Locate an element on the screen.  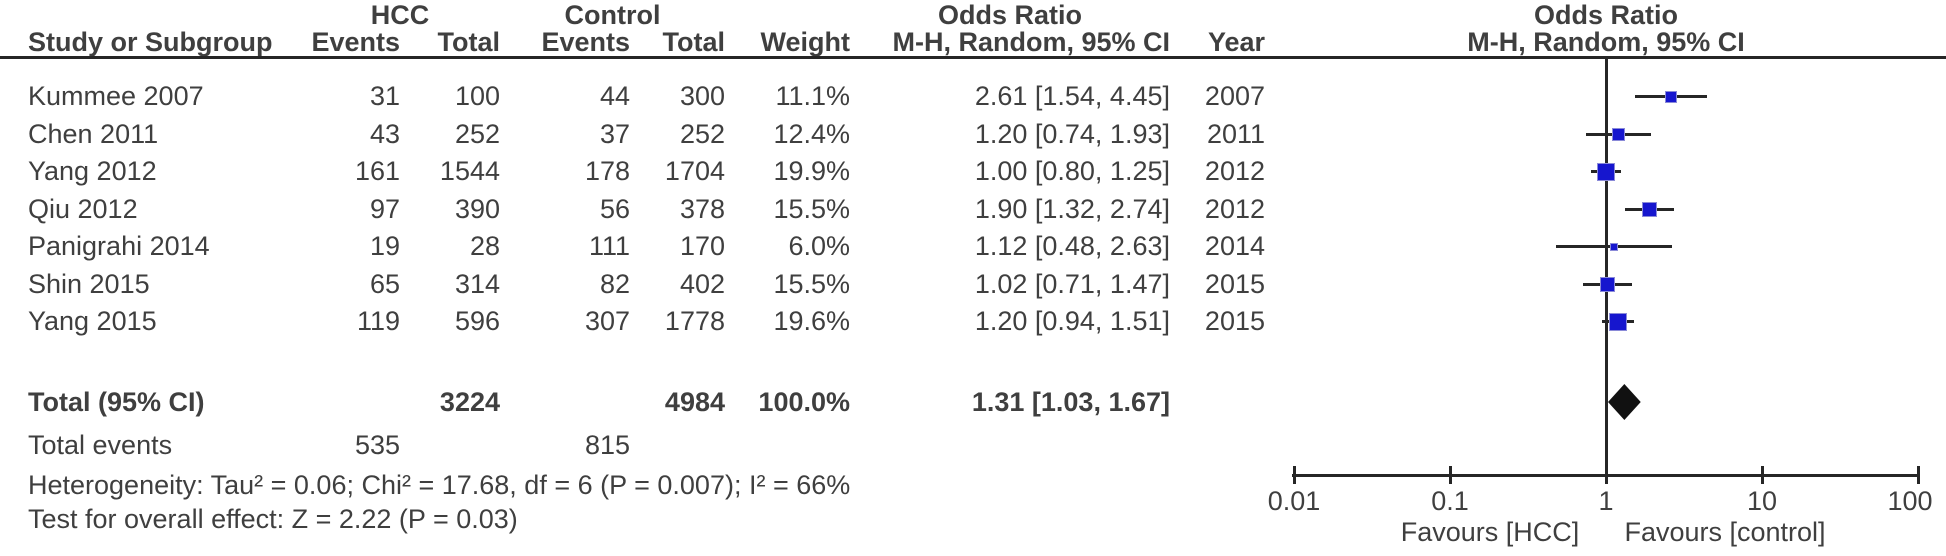
weight: 6.0% is located at coordinates (819, 246).